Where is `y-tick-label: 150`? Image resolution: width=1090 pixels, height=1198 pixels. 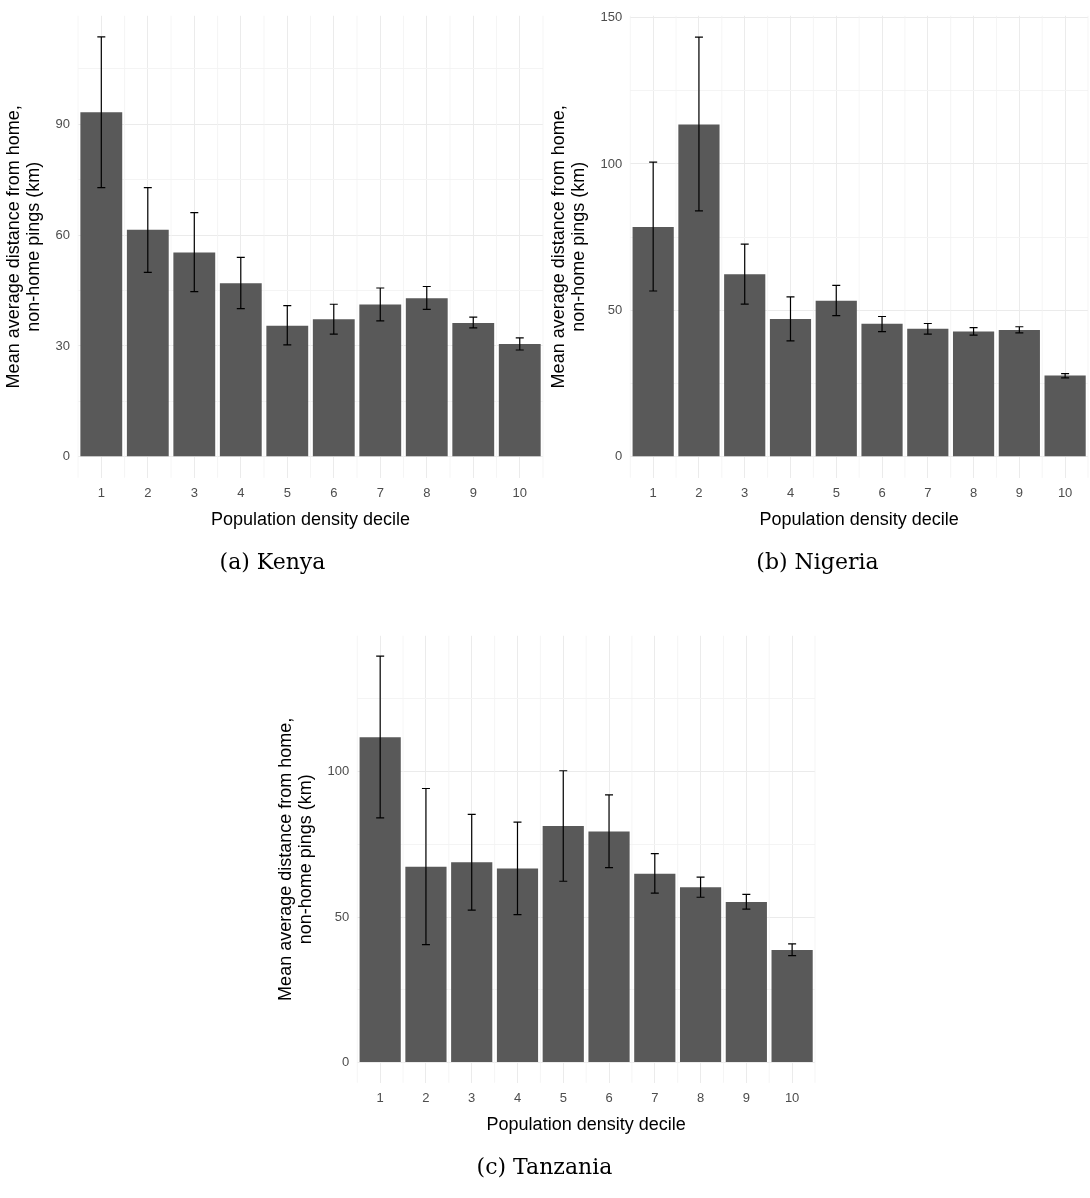
y-tick-label: 150 is located at coordinates (611, 17).